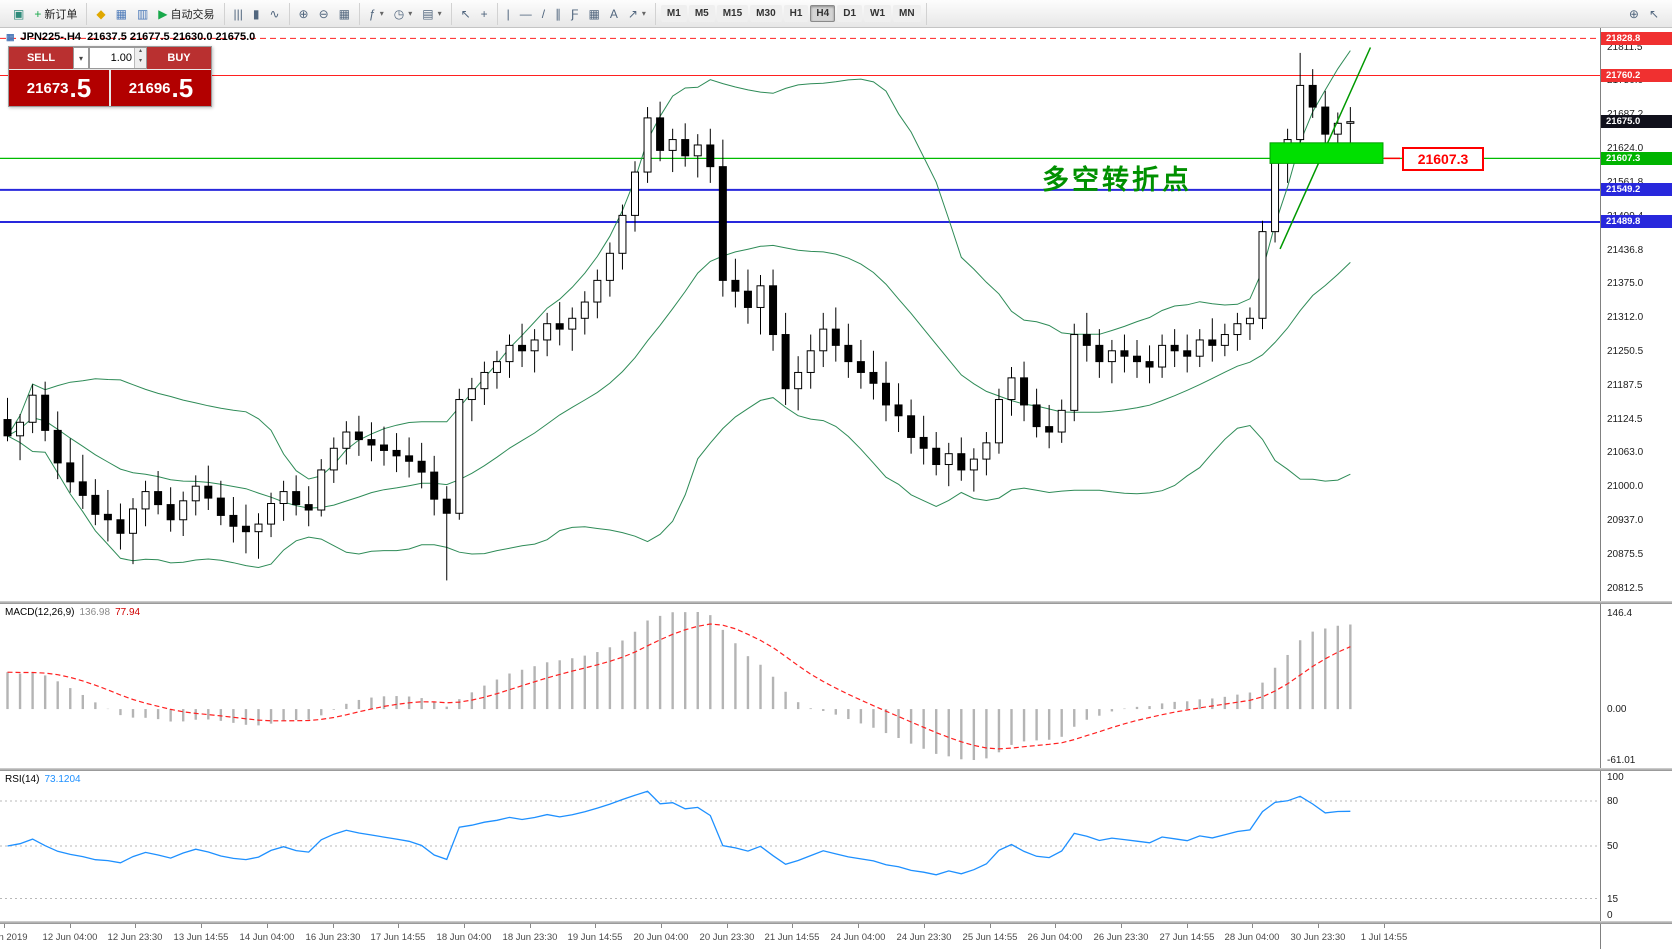 This screenshot has height=949, width=1672. I want to click on toolbar-group: ↖ +, so click(475, 13).